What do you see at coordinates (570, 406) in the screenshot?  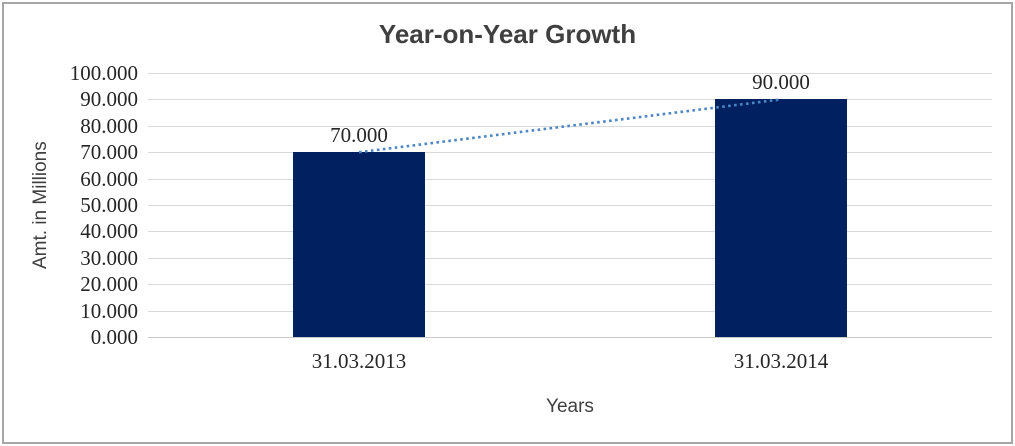 I see `x-axis-title: Years` at bounding box center [570, 406].